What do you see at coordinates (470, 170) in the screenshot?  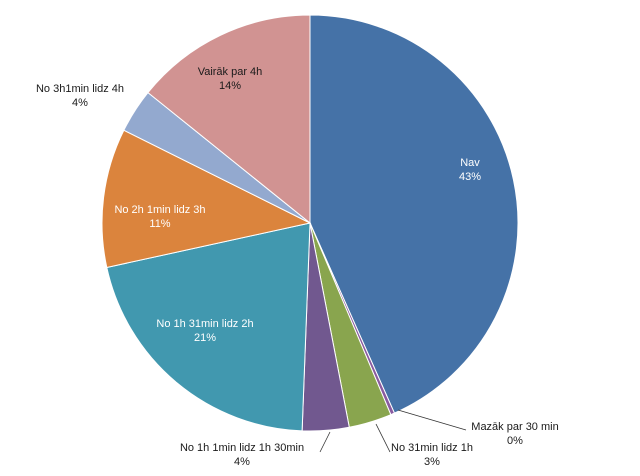 I see `slice-label-0: Nav 43%` at bounding box center [470, 170].